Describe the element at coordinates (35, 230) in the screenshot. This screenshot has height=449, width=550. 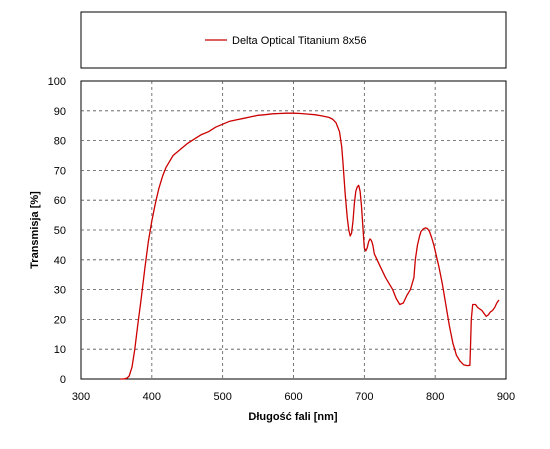
I see `y-axis-title: Transmisja [%]` at that location.